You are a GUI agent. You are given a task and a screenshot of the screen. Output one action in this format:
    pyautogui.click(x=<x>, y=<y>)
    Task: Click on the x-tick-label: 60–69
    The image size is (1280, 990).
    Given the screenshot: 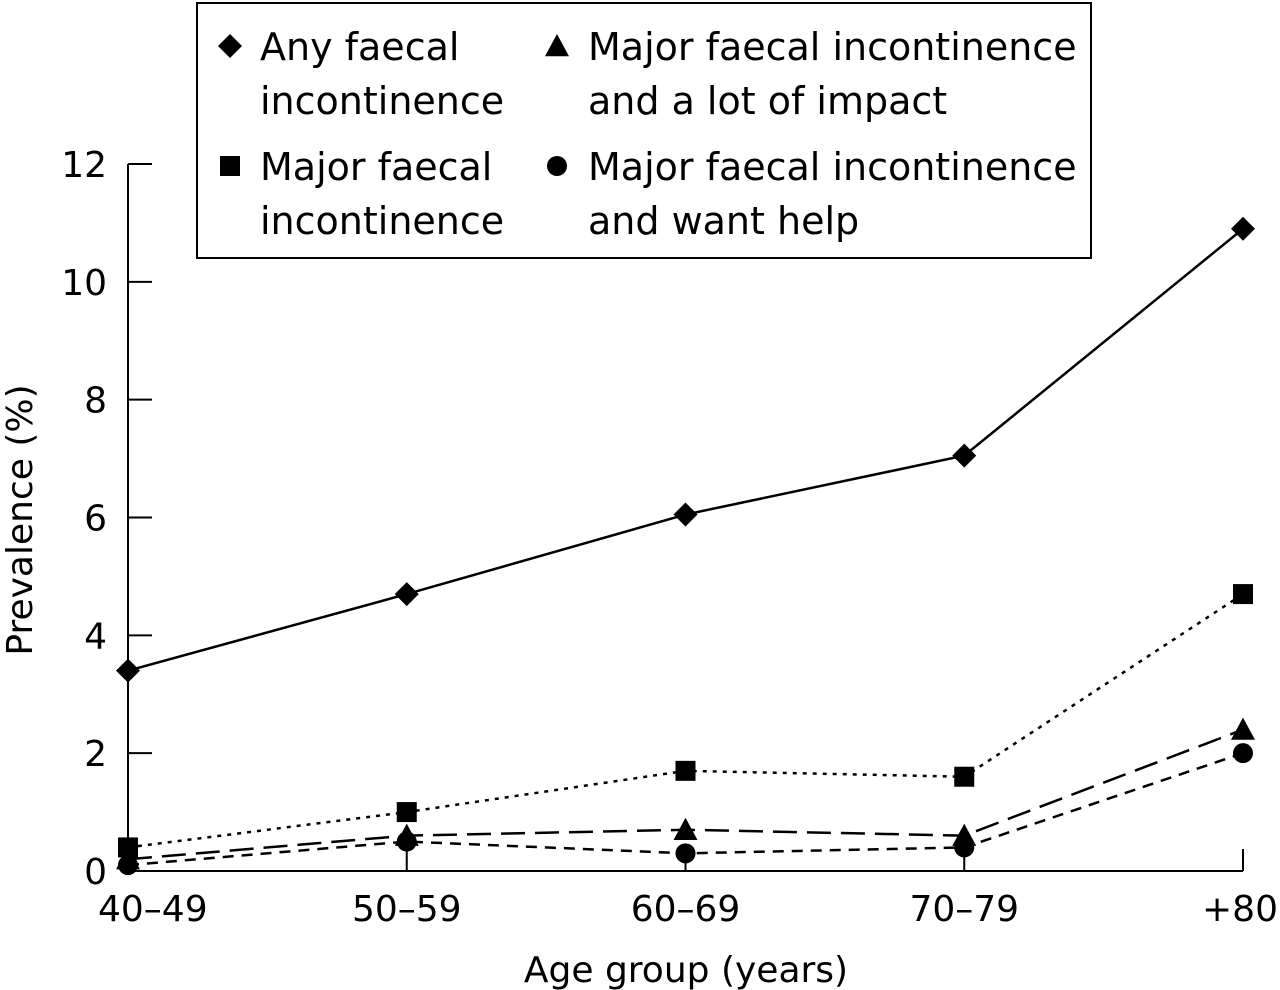 What is the action you would take?
    pyautogui.click(x=686, y=909)
    